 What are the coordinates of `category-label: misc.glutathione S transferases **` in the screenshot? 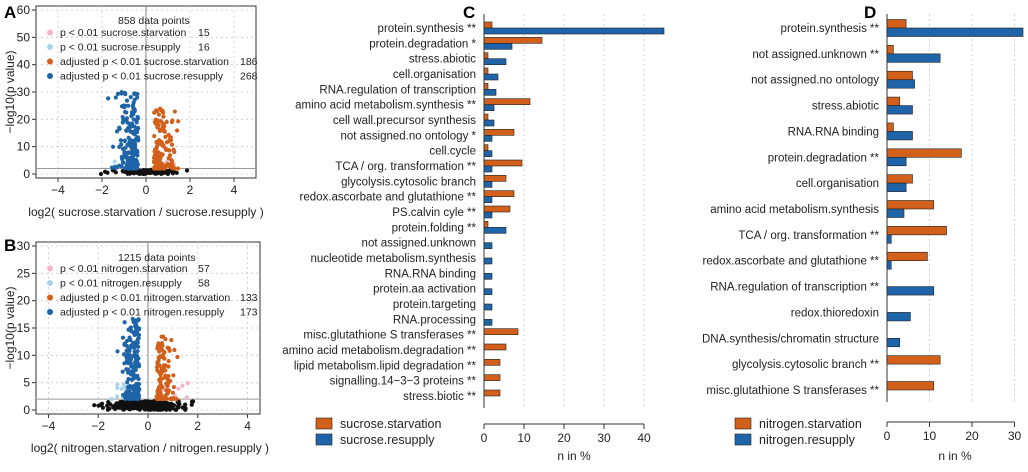 It's located at (792, 391).